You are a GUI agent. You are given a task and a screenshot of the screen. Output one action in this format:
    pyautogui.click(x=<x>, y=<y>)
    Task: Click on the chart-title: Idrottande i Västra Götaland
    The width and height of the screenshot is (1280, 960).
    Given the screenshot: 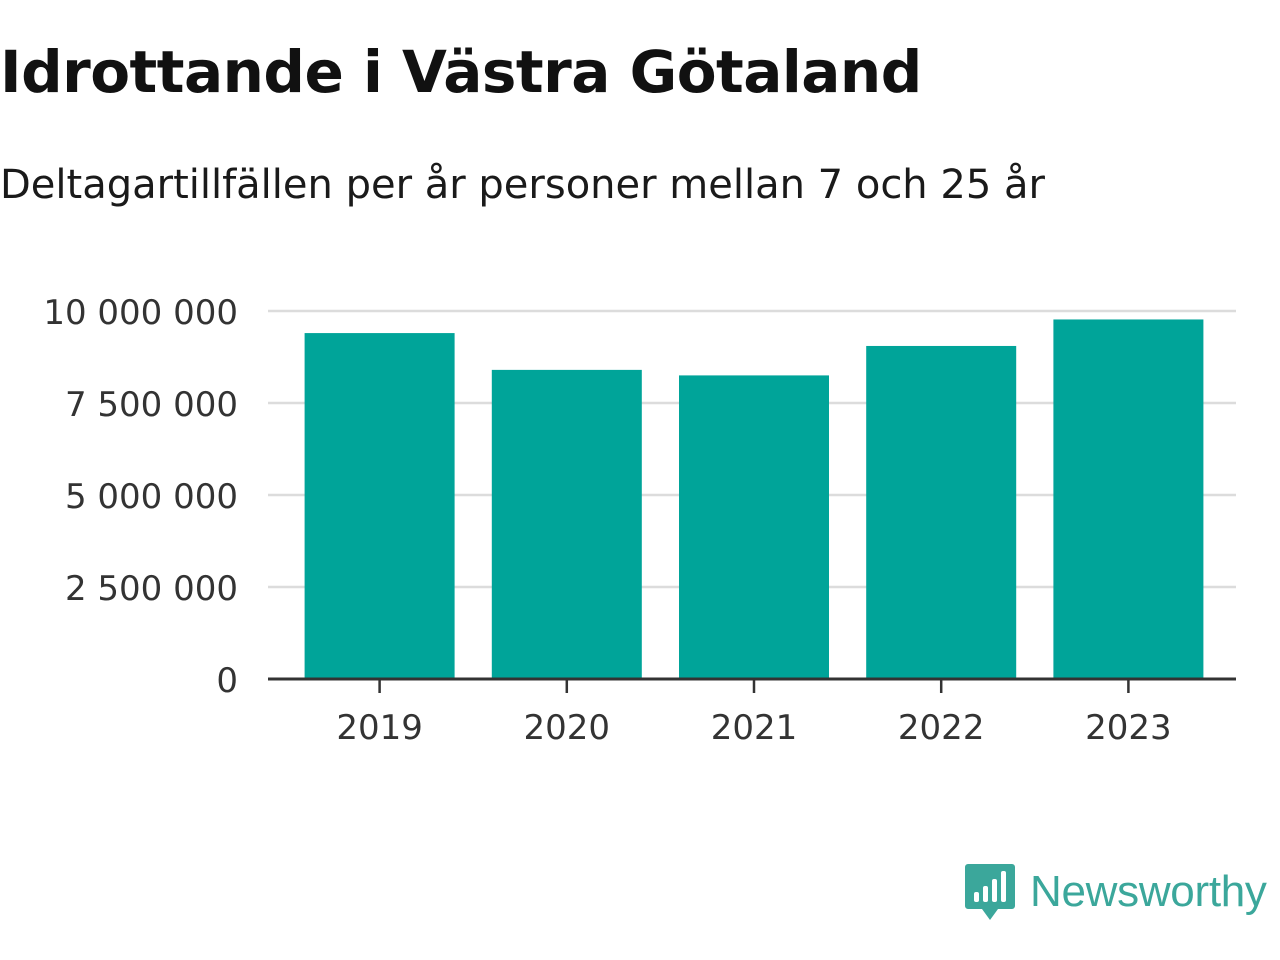 What is the action you would take?
    pyautogui.click(x=461, y=72)
    